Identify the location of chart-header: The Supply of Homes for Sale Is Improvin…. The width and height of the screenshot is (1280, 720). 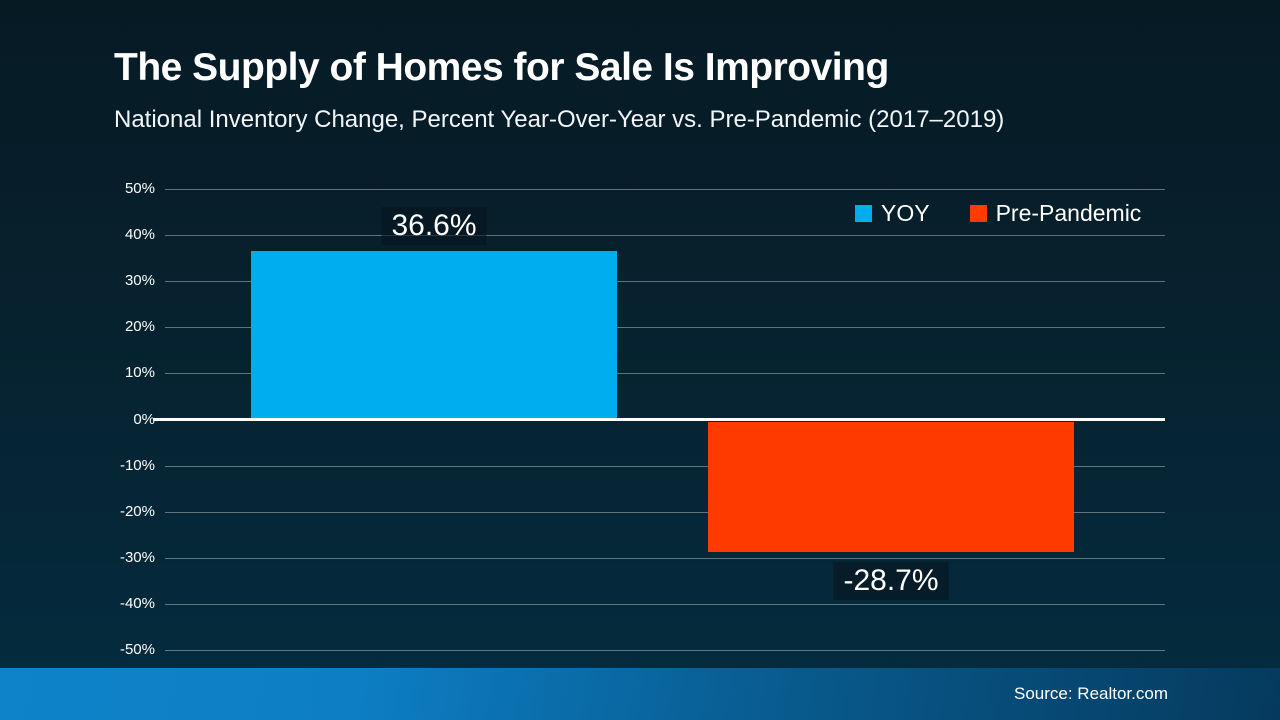
(559, 90).